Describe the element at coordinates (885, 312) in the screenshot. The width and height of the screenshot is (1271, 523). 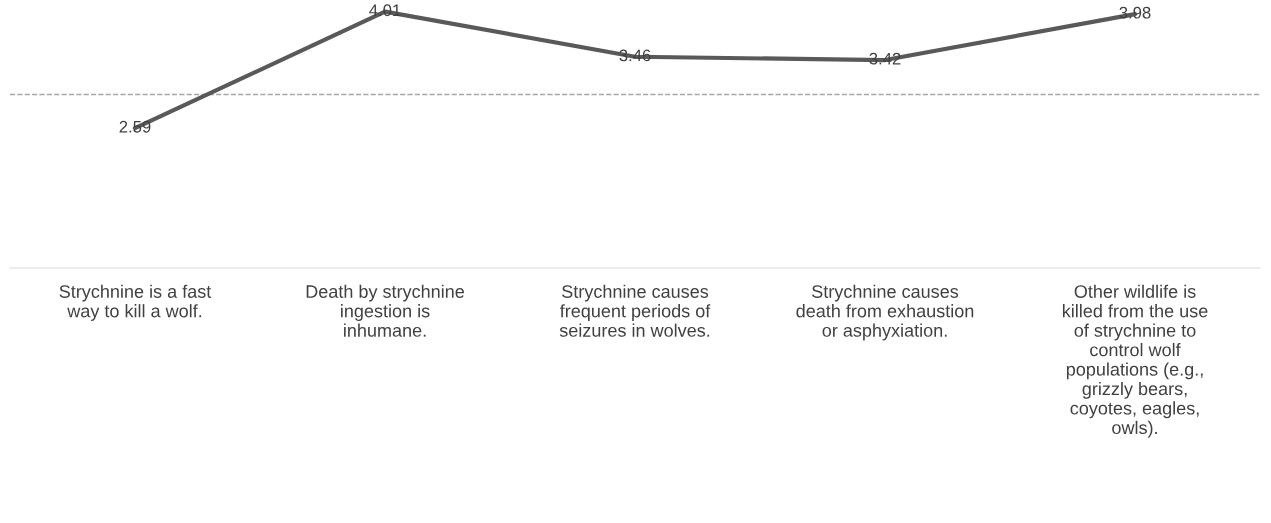
I see `x-tick-label: Strychnine causes death from exhaustion or asphyxiation.` at that location.